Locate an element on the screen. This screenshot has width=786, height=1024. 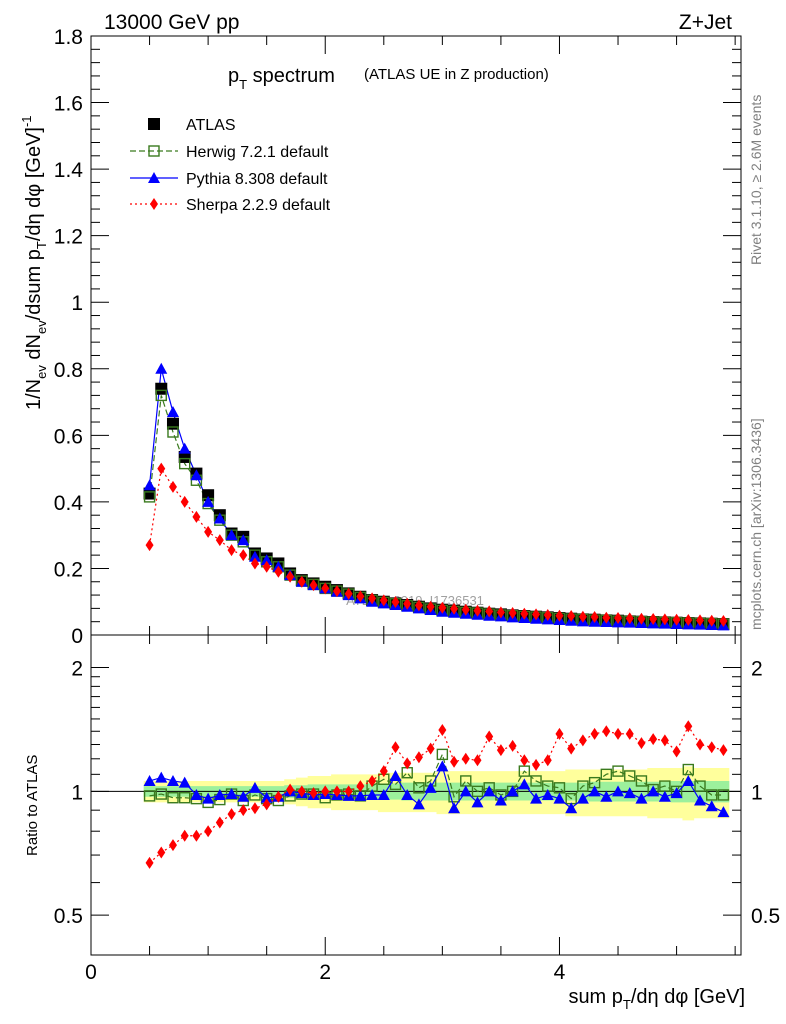
ratio-y-tick-label-right: 2 is located at coordinates (757, 669).